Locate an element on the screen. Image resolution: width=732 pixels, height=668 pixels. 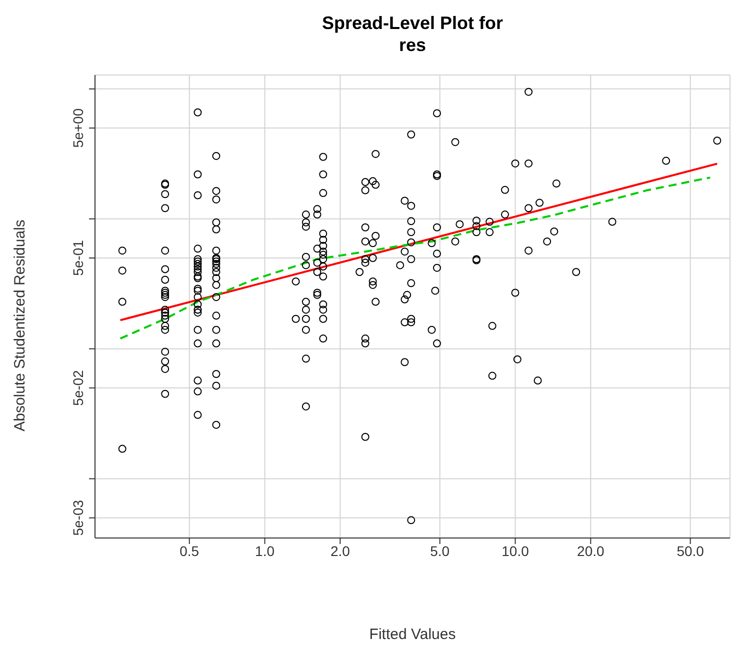
x-axis-title: Fitted Values is located at coordinates (412, 634).